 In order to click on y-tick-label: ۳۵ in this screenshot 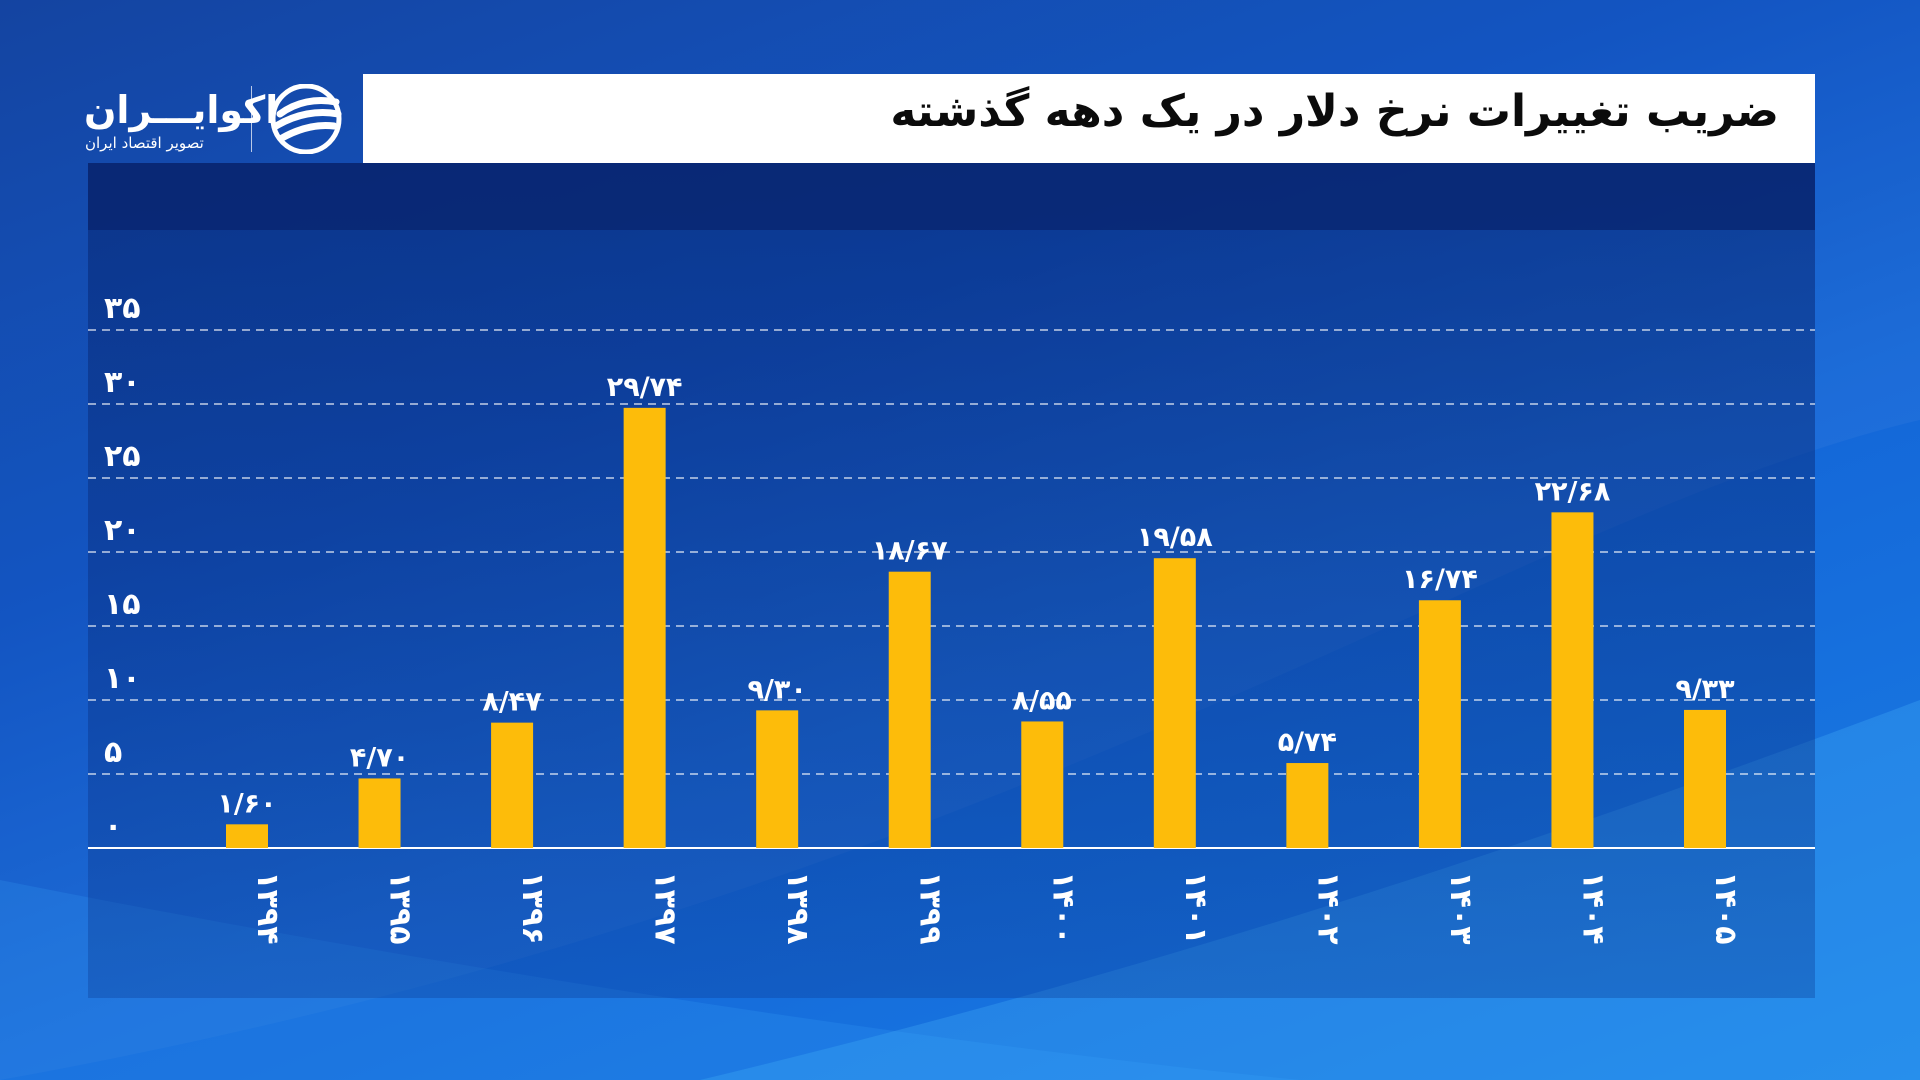, I will do `click(122, 308)`.